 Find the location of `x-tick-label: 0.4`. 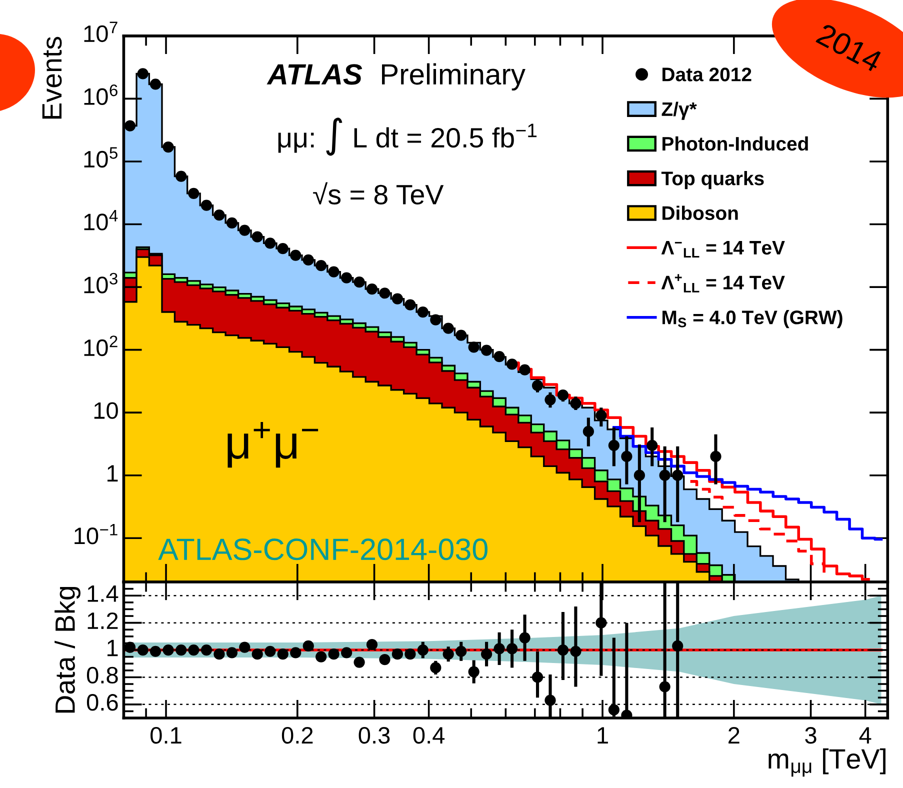

x-tick-label: 0.4 is located at coordinates (429, 735).